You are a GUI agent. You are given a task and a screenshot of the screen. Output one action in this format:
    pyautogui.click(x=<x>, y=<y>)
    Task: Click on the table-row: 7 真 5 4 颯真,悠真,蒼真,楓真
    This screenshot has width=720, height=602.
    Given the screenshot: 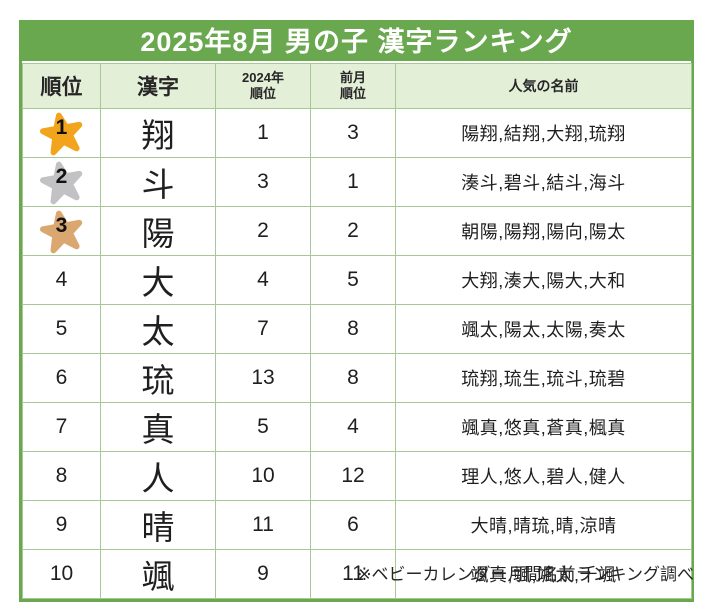 What is the action you would take?
    pyautogui.click(x=357, y=427)
    